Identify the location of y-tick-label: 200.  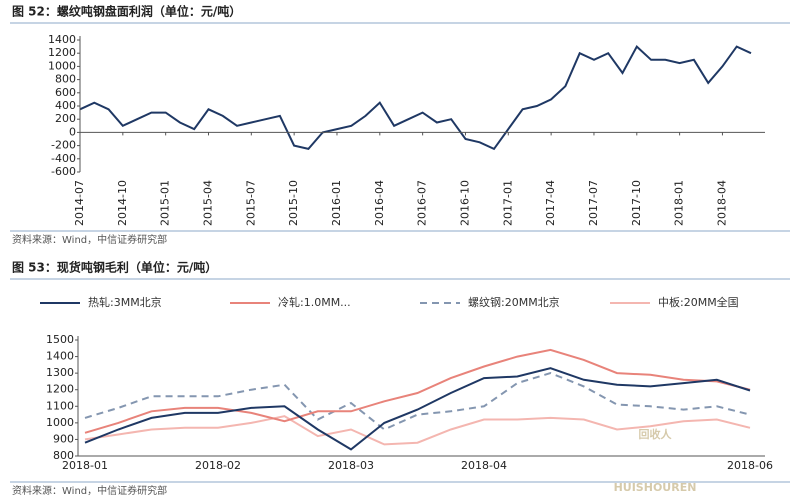
(65, 118).